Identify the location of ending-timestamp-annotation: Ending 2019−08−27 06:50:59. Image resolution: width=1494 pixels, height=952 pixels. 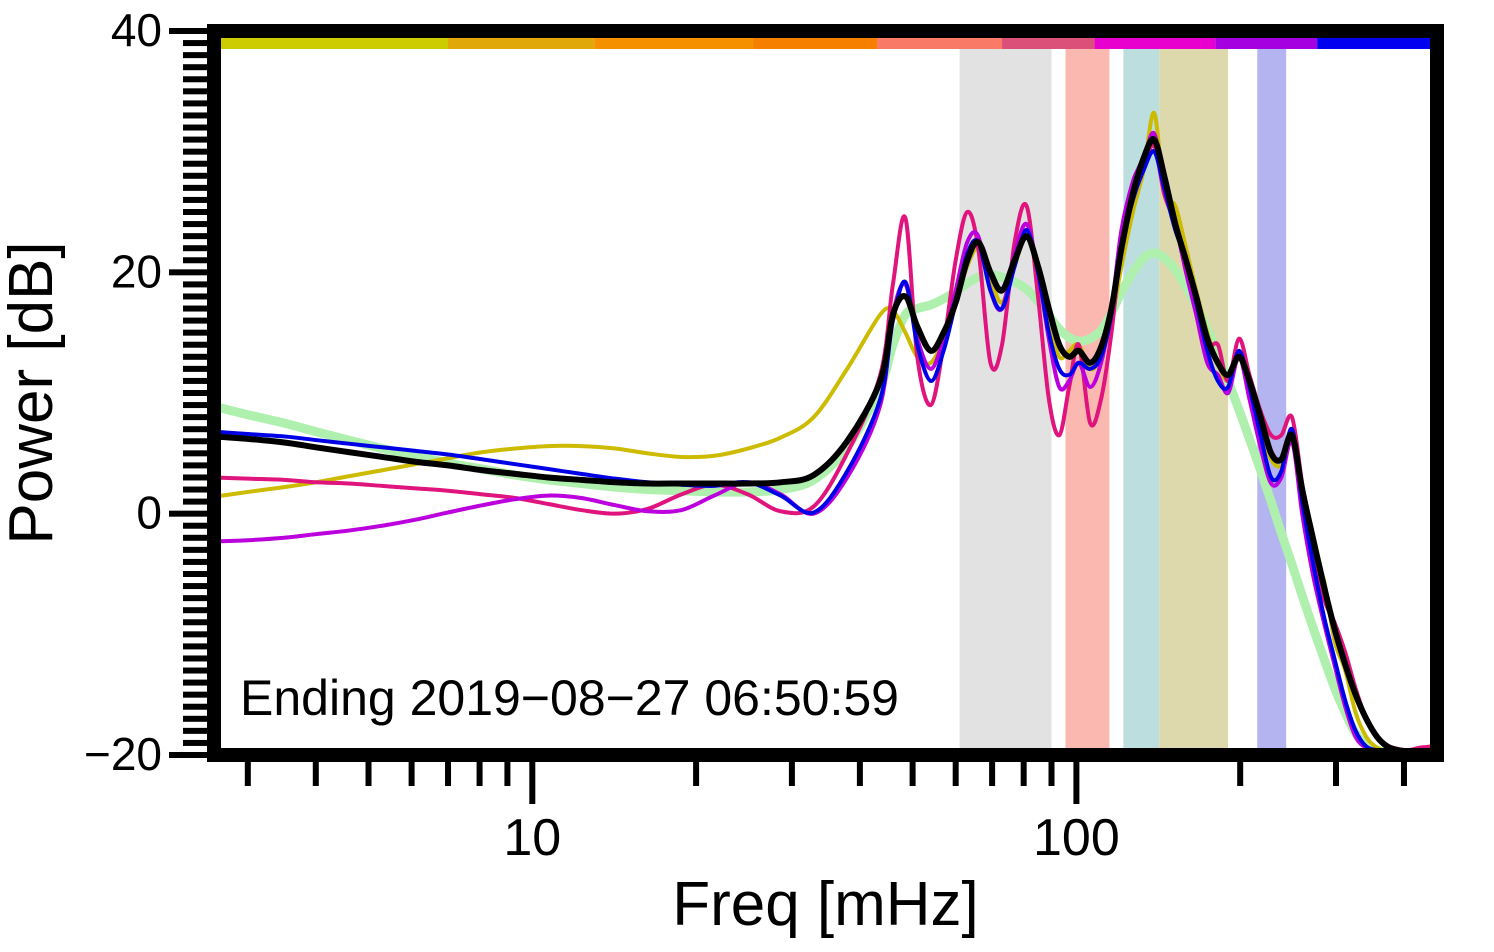
(569, 698).